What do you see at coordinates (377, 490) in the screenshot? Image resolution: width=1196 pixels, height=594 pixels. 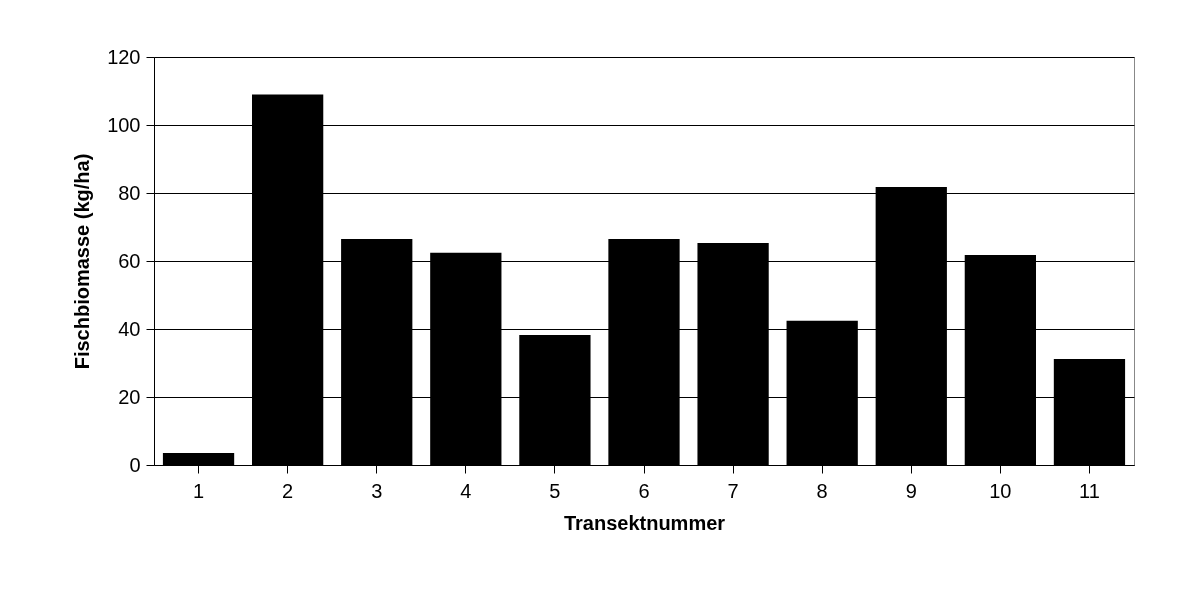 I see `x-tick-label: 3` at bounding box center [377, 490].